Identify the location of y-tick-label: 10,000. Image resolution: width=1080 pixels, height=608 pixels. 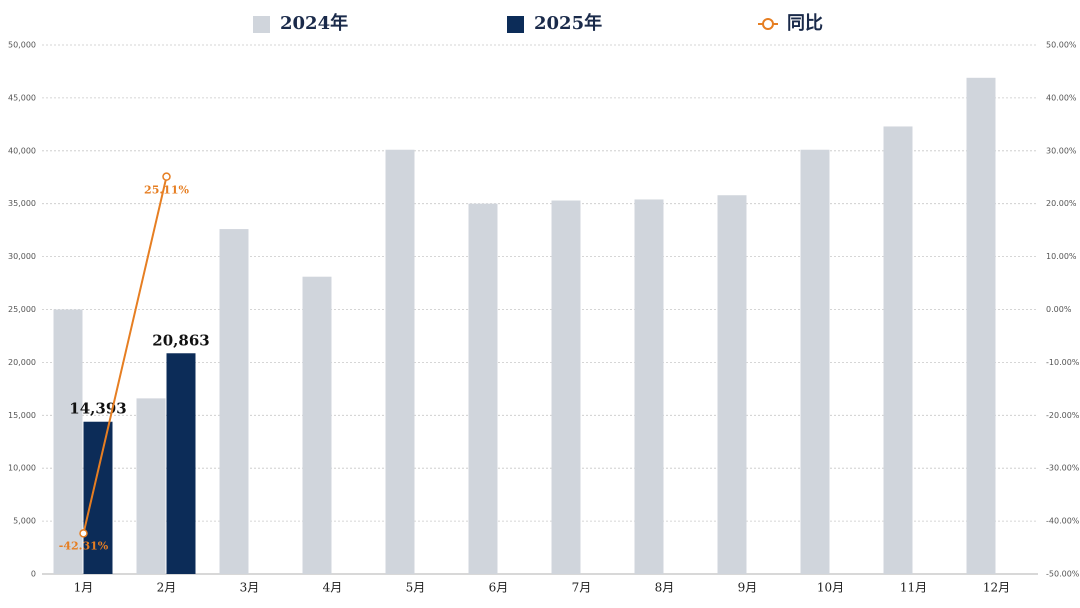
(22, 468).